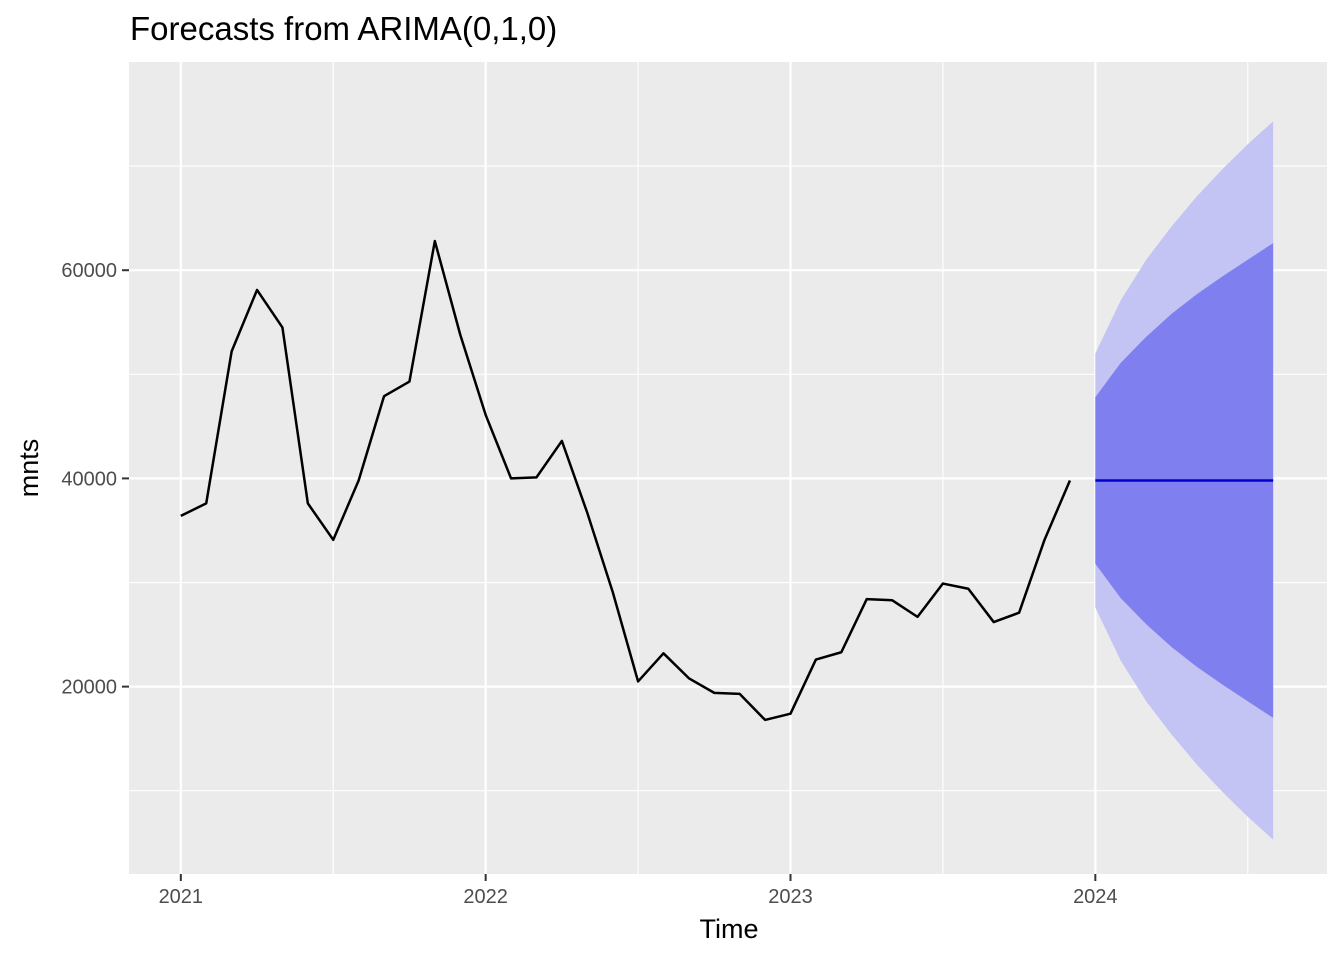 The height and width of the screenshot is (960, 1344). I want to click on y-tick-label: 40000, so click(89, 479).